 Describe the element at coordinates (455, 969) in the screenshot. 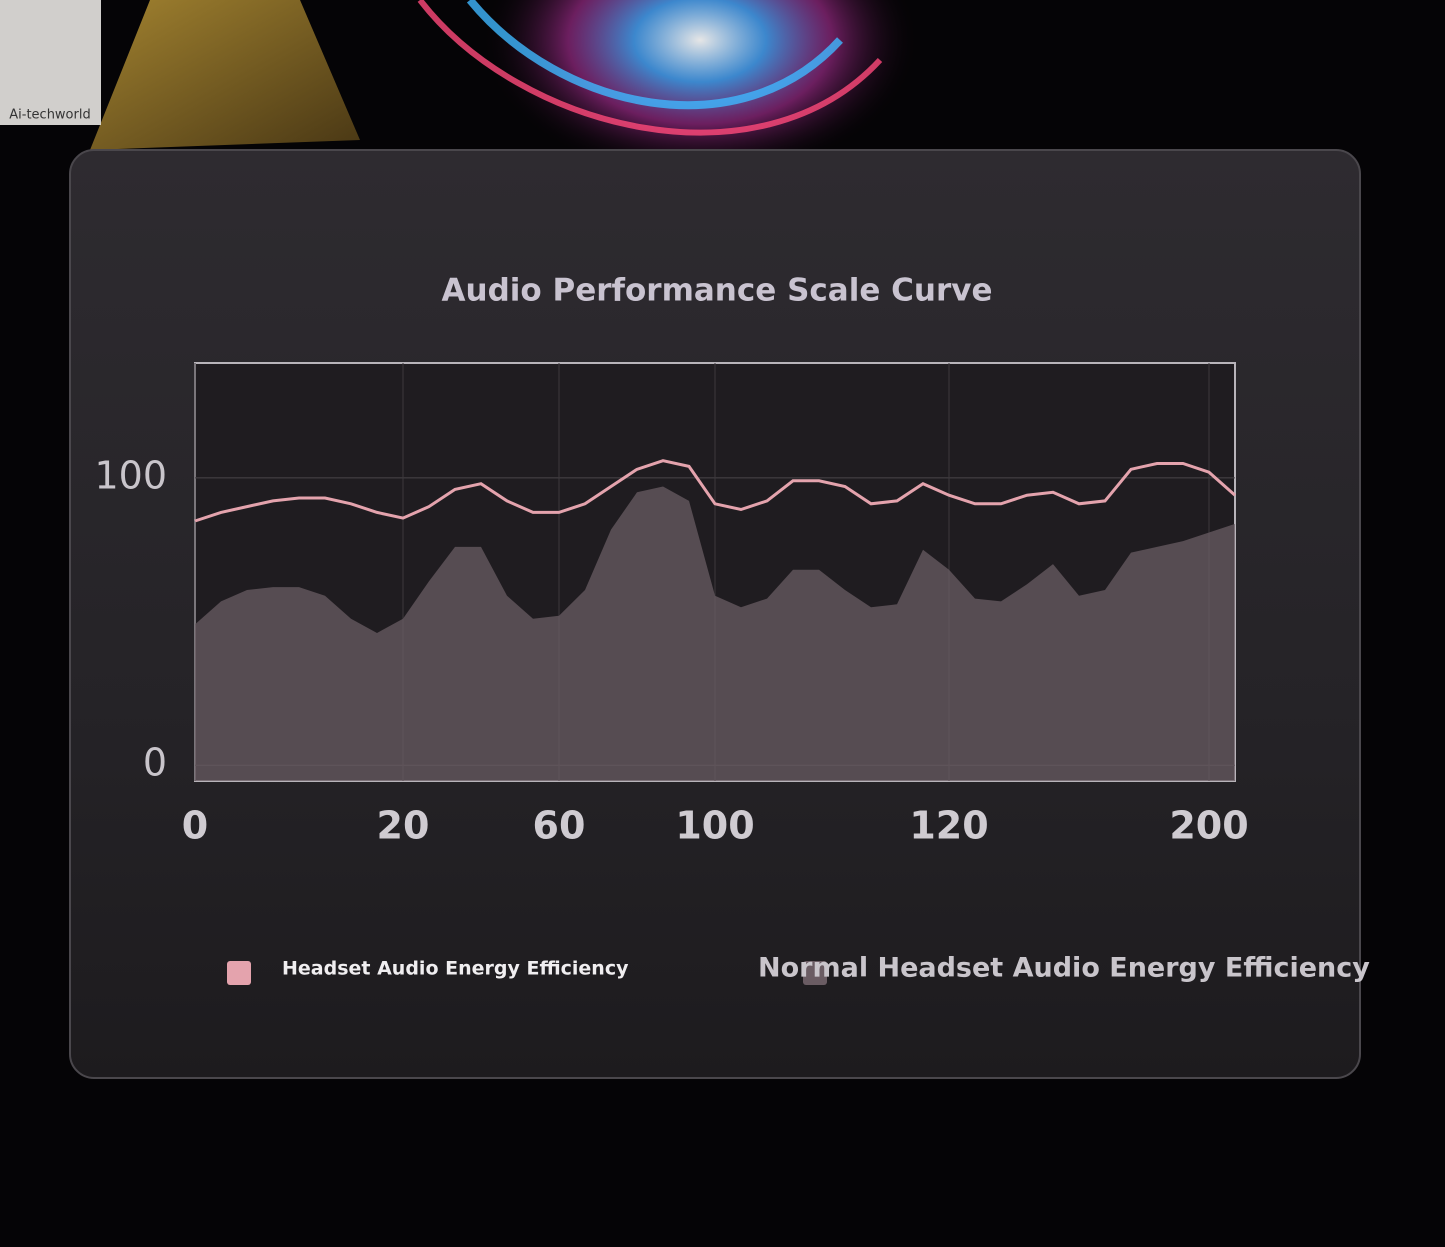

I see `legend-label: Headset Audio Energy Efficiency` at that location.